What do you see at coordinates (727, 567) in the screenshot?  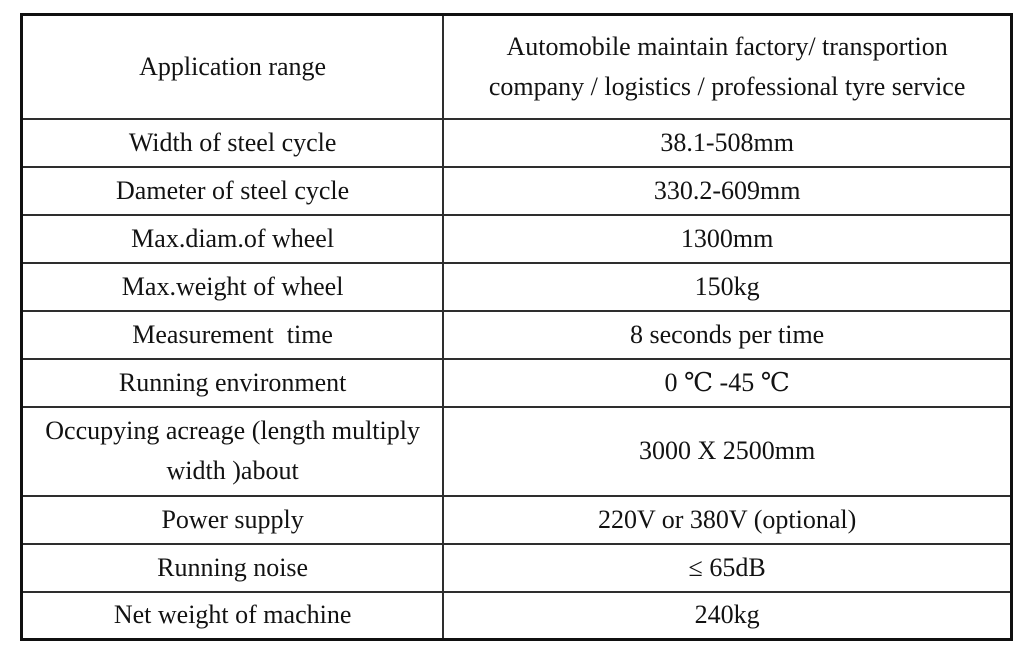 I see `spec-value: ≤ 65dB` at bounding box center [727, 567].